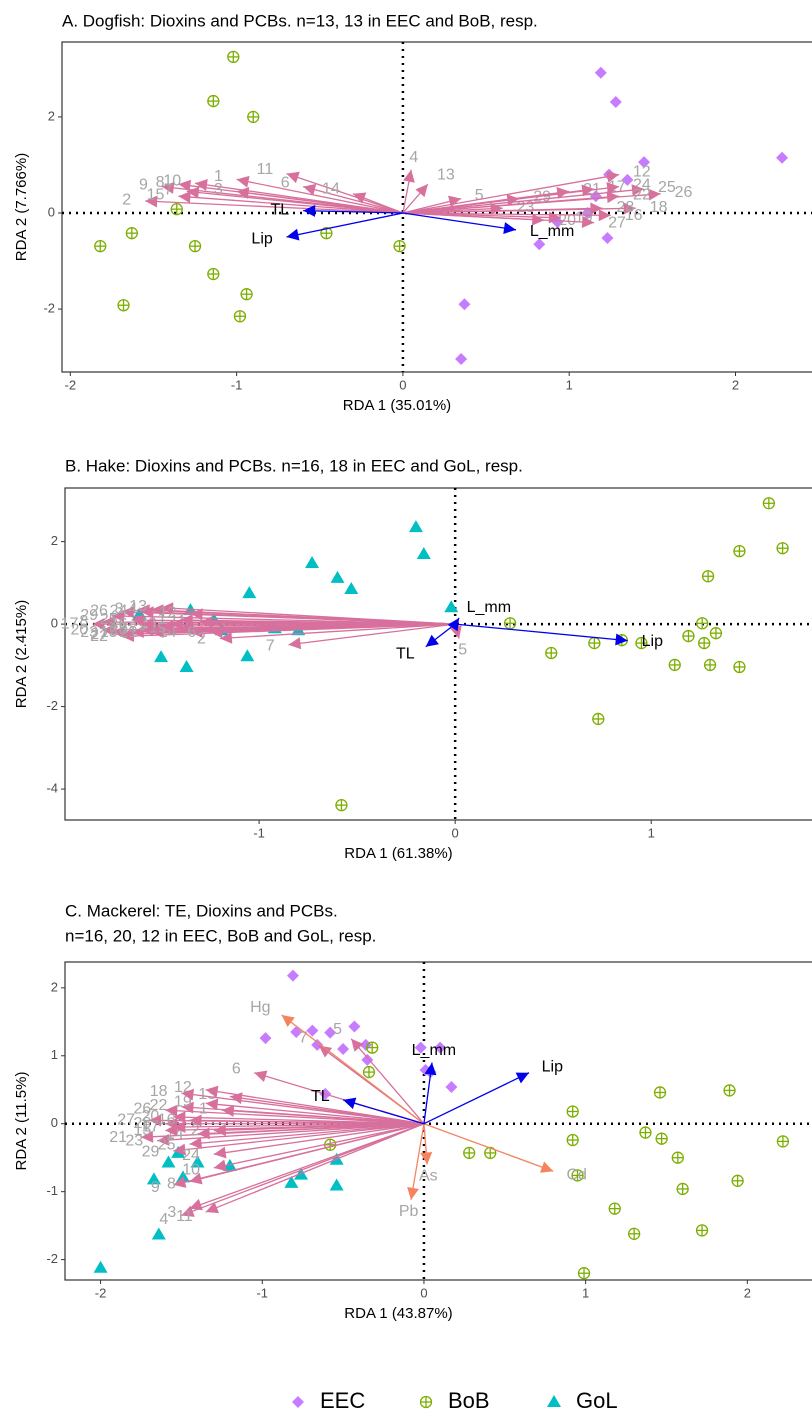 The image size is (812, 1422). I want to click on arrow-label: 19, so click(183, 1101).